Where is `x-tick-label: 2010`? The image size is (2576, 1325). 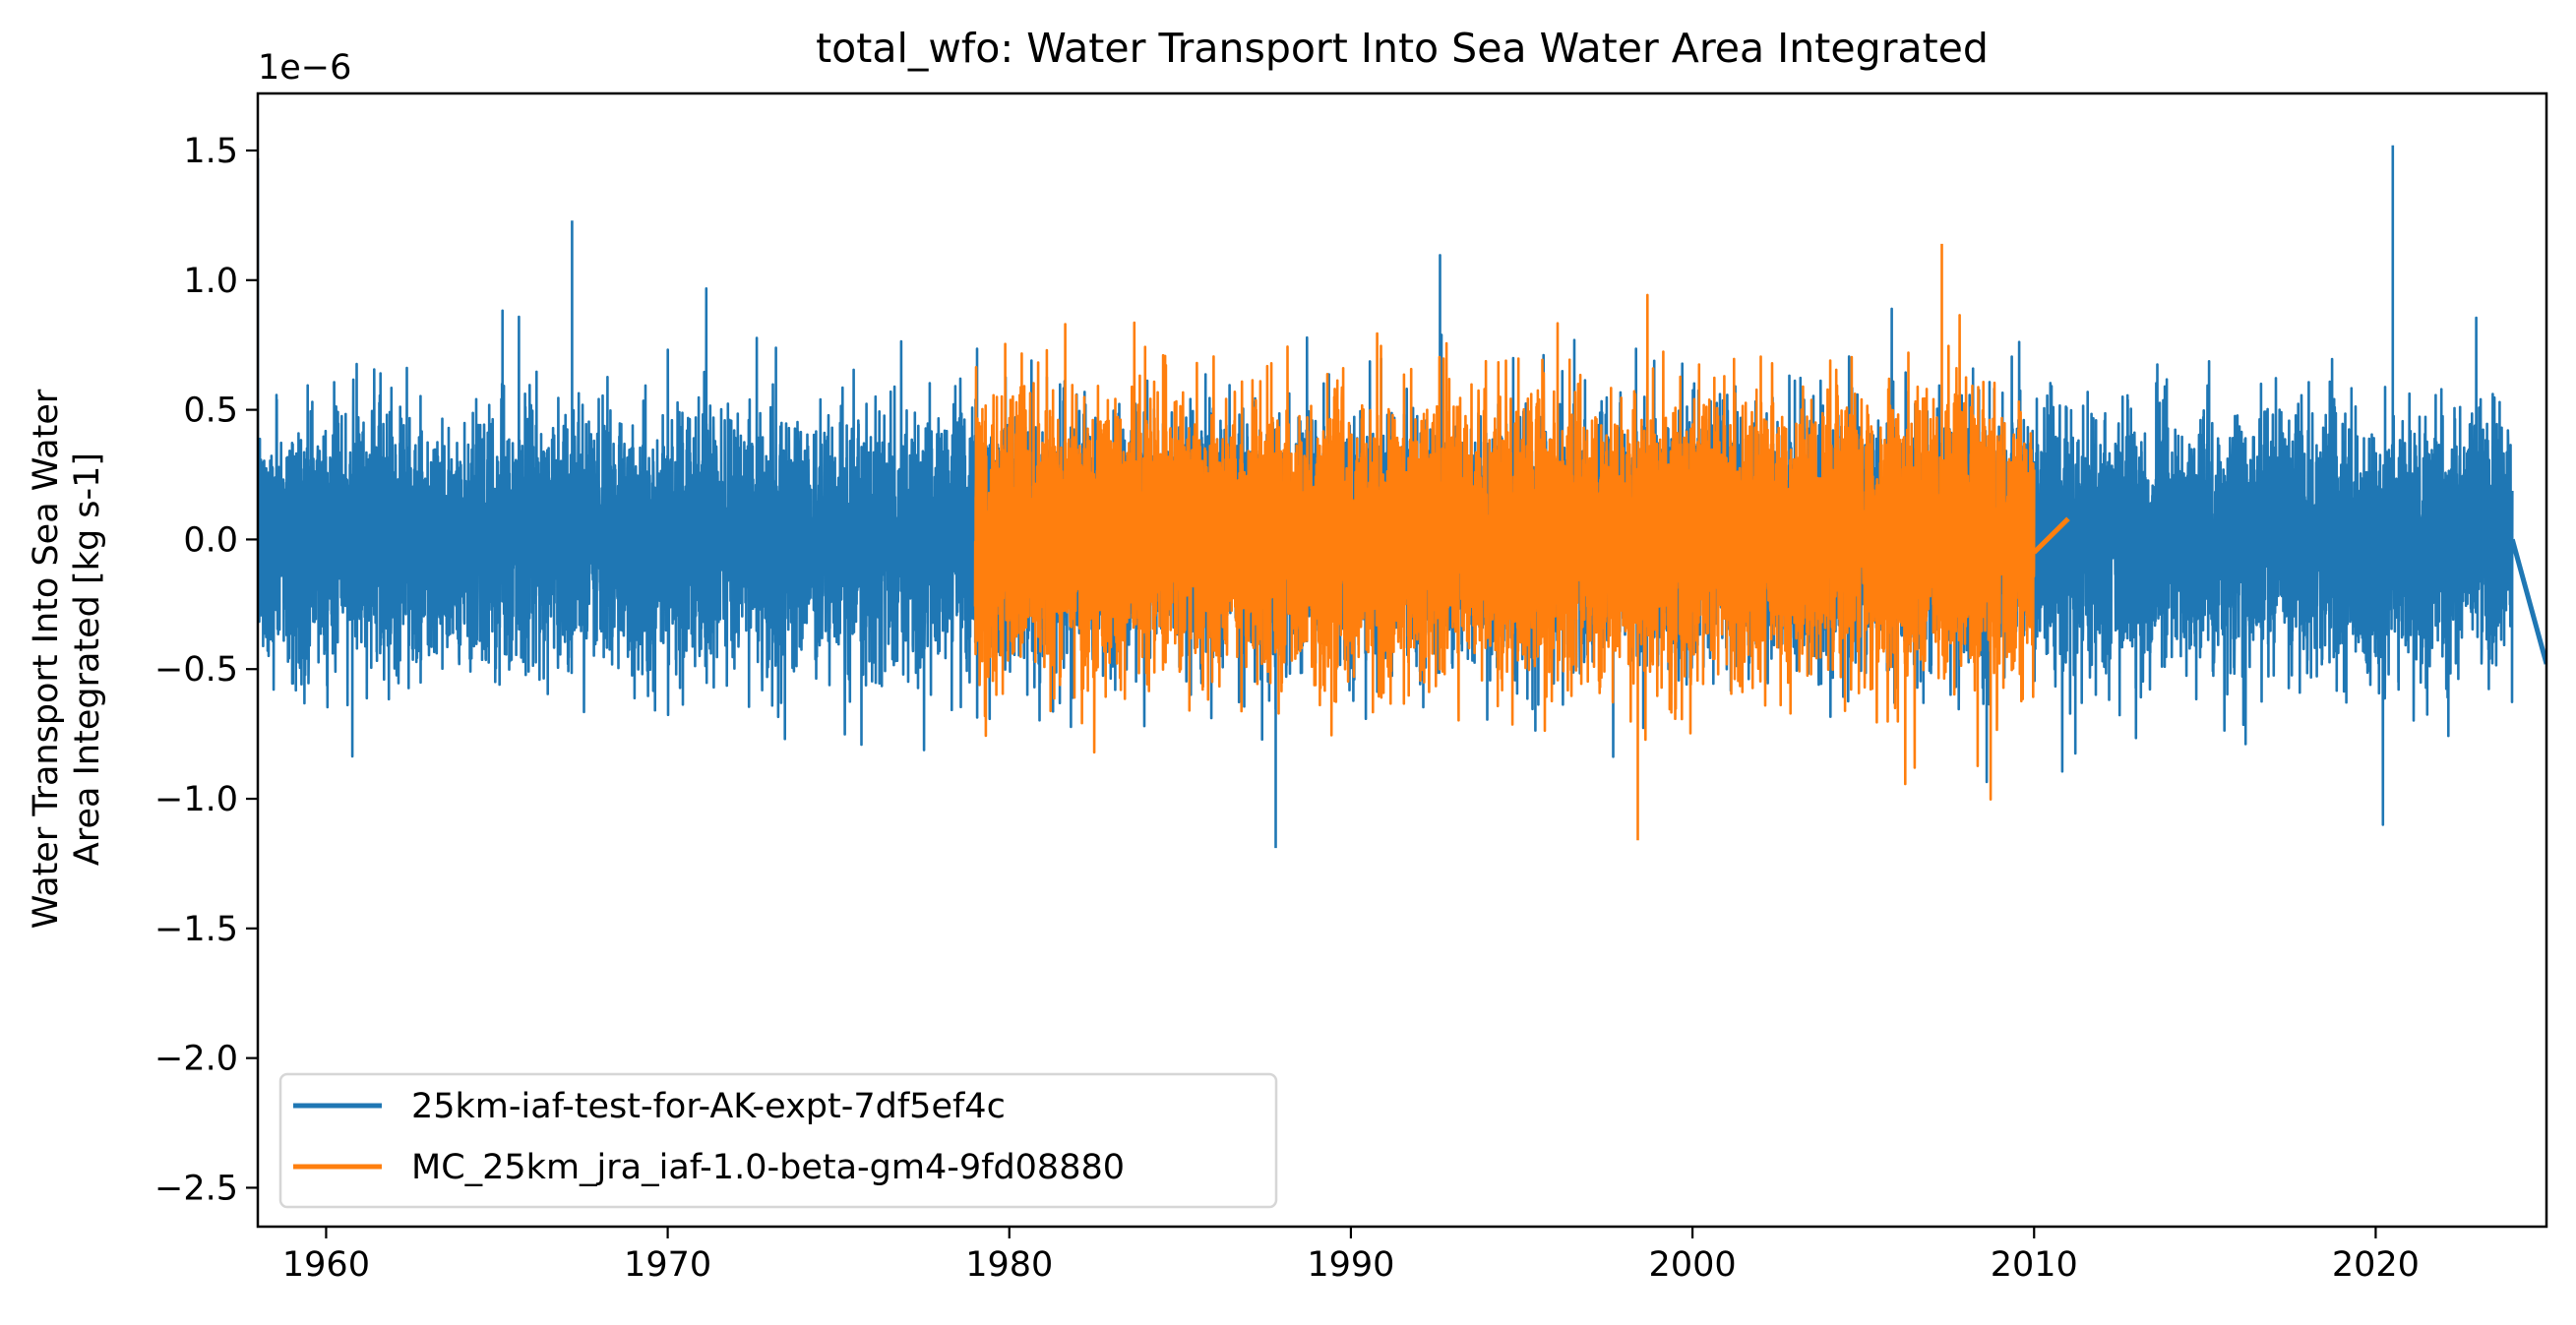
x-tick-label: 2010 is located at coordinates (2035, 1265).